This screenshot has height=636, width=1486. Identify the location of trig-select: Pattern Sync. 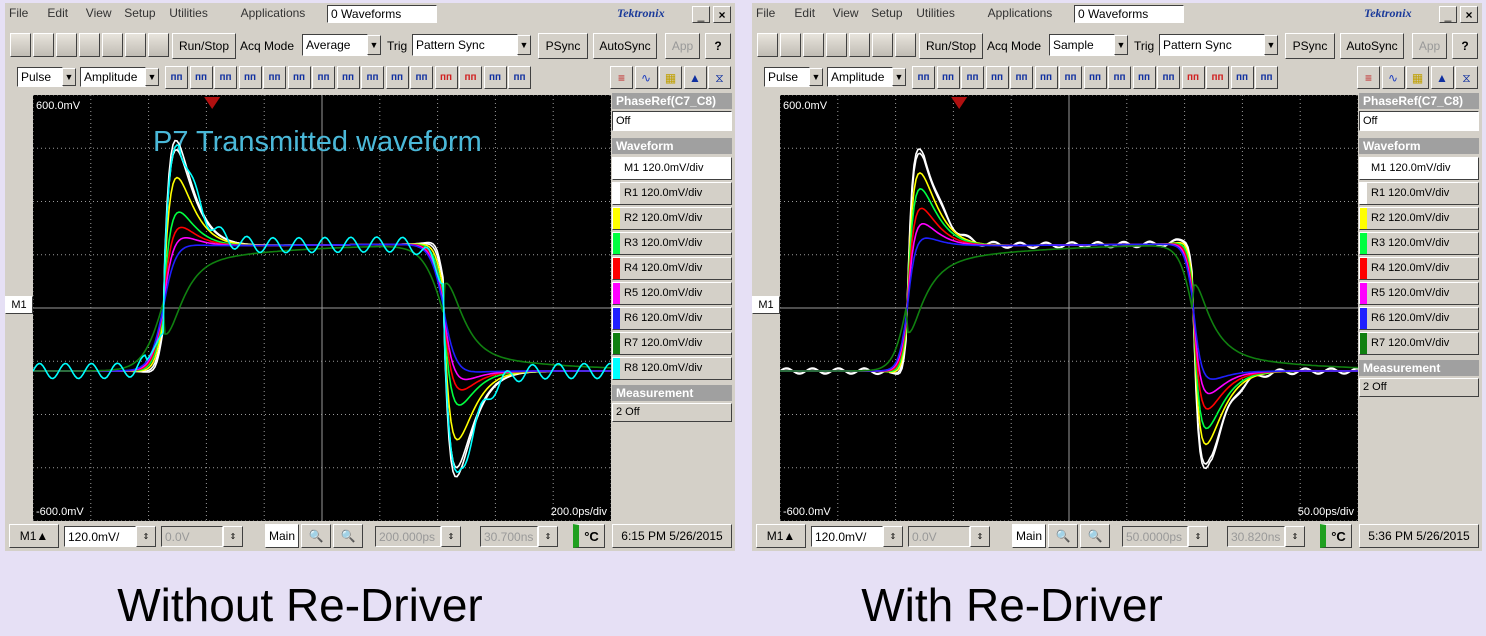
(465, 45).